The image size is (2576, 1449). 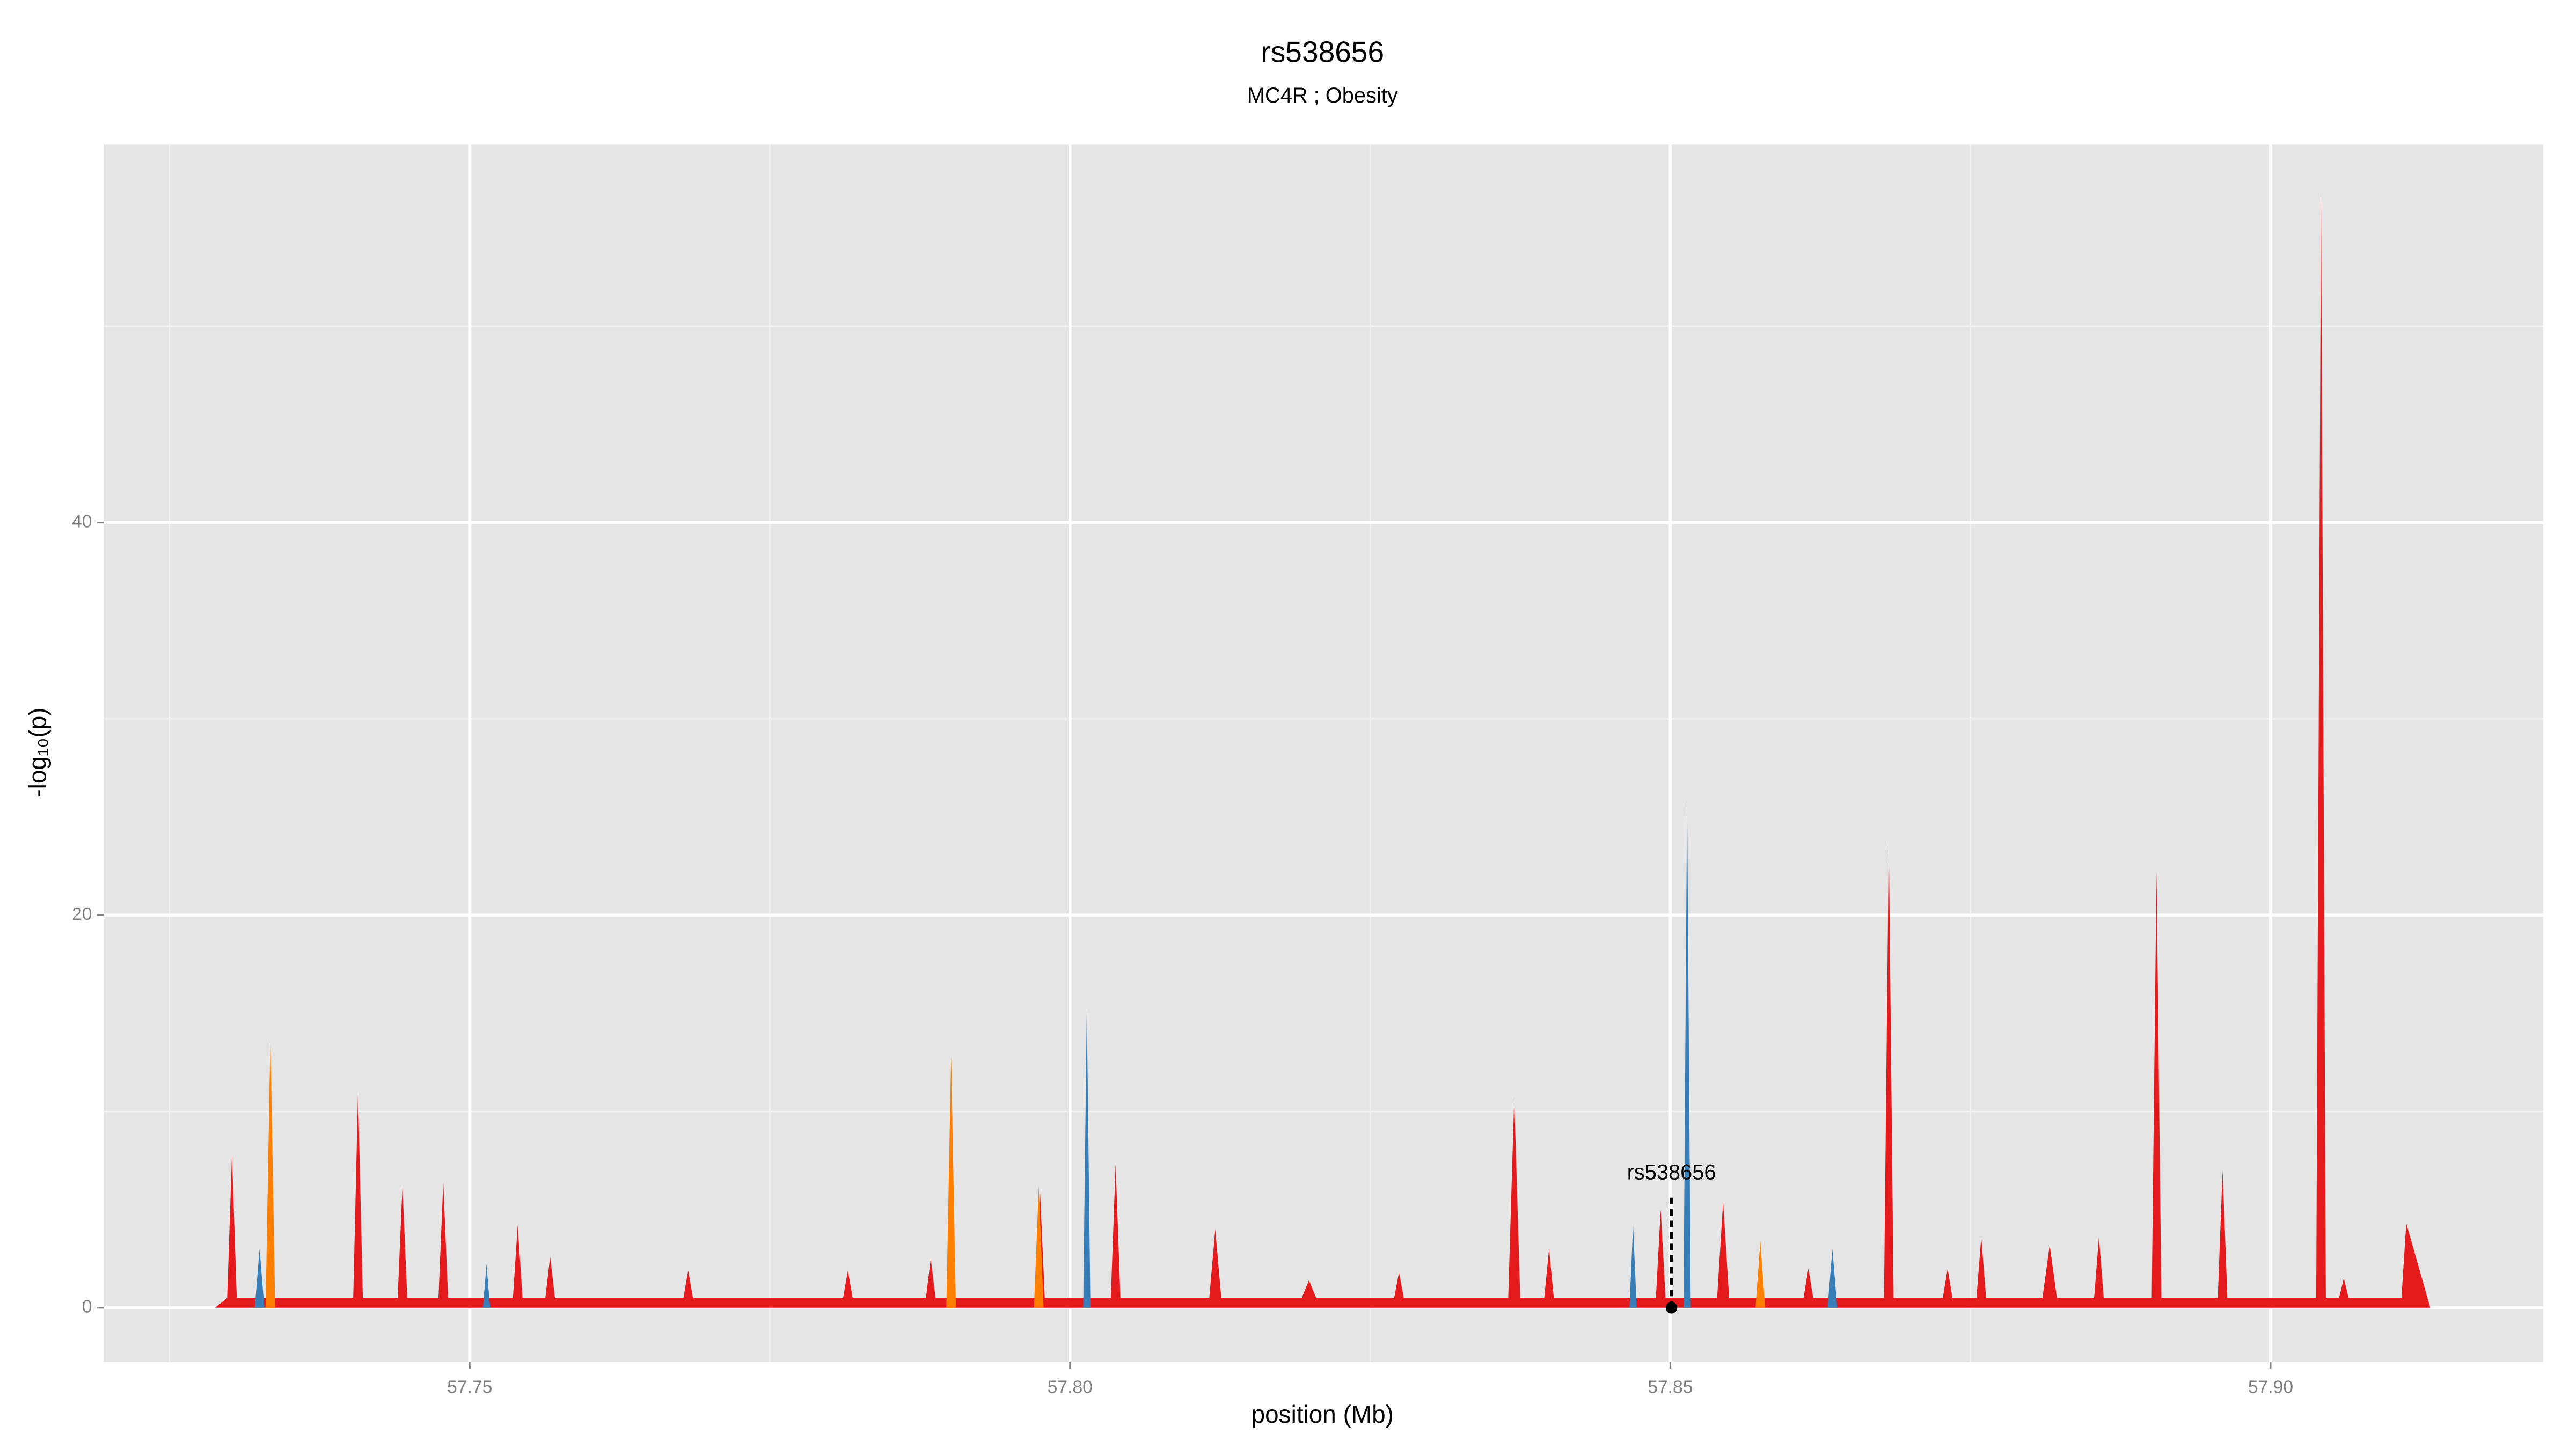 I want to click on x-tick-label: 57.80, so click(x=1070, y=1387).